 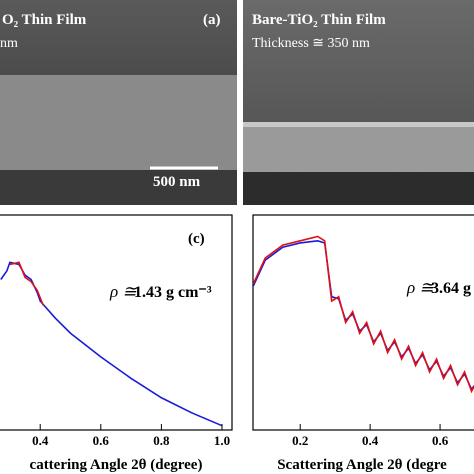 What do you see at coordinates (26, 283) in the screenshot?
I see `data-line` at bounding box center [26, 283].